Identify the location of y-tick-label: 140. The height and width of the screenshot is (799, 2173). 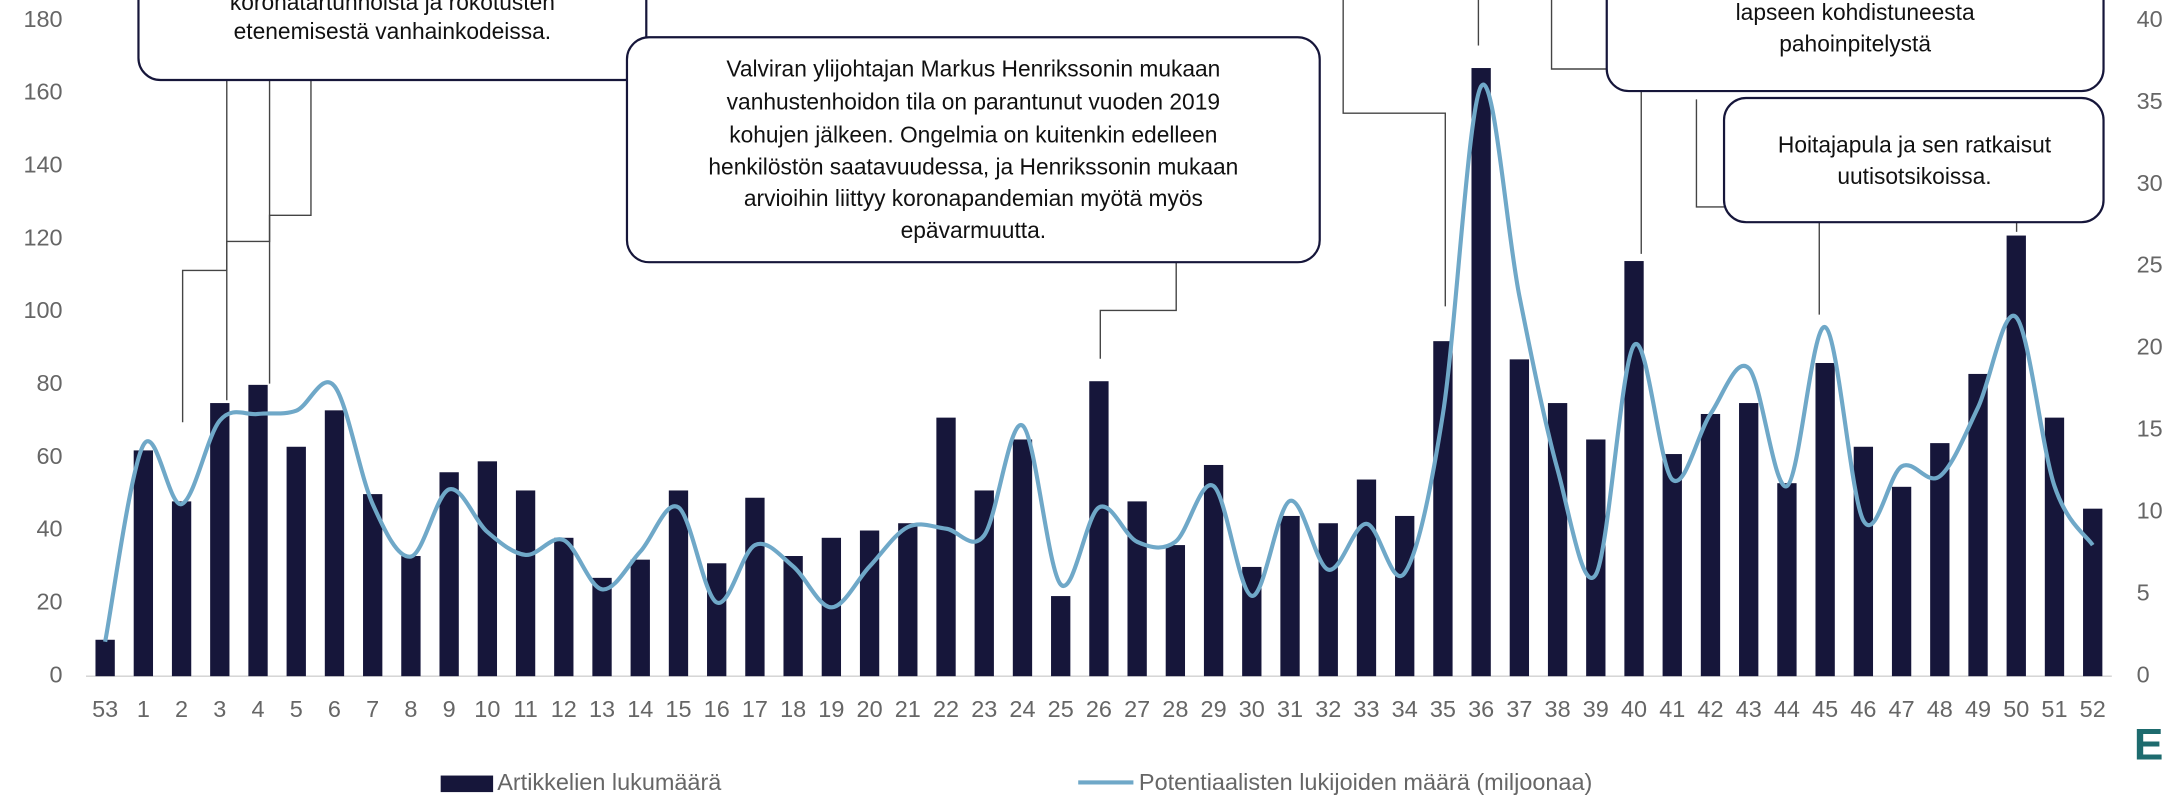
(42, 165).